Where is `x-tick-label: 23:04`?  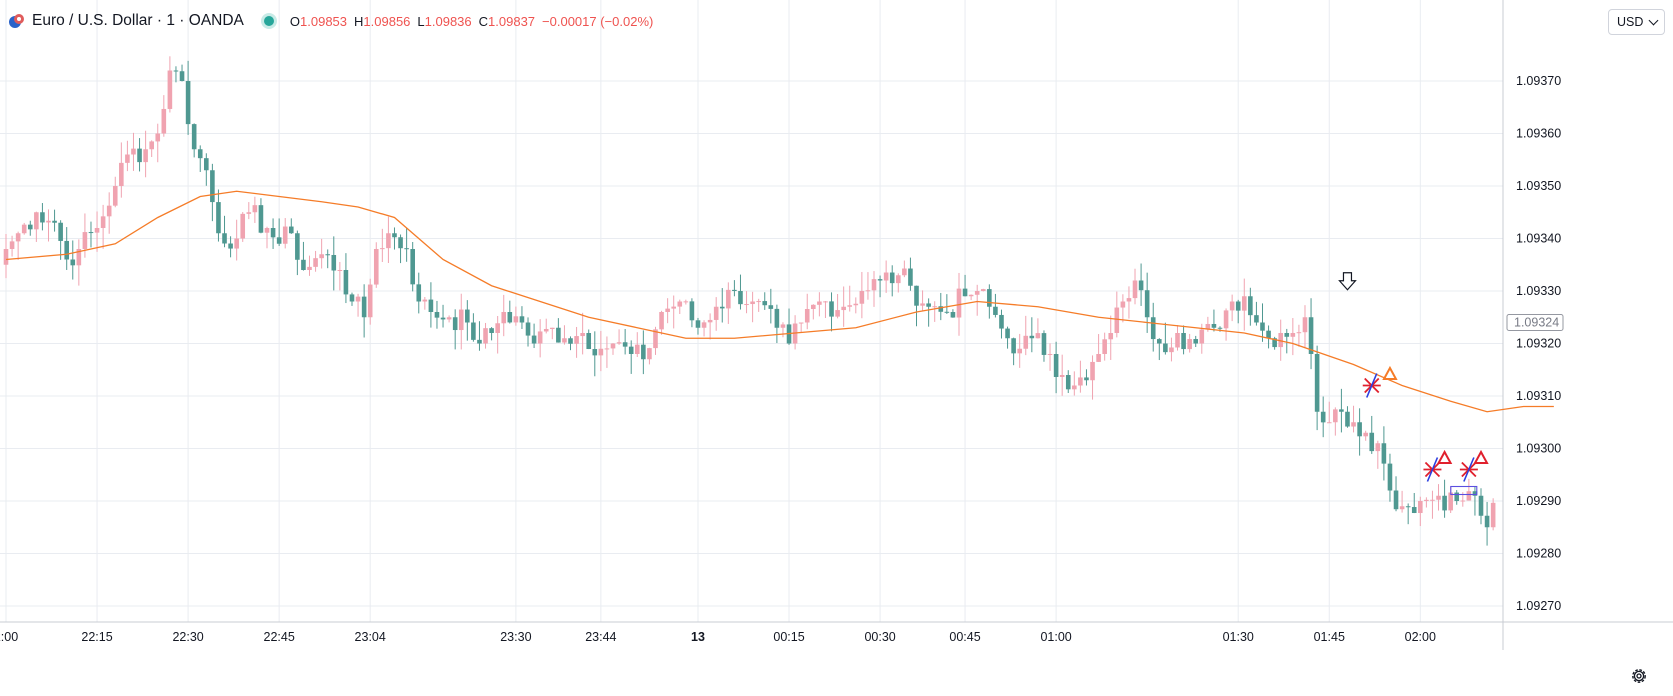
x-tick-label: 23:04 is located at coordinates (370, 637).